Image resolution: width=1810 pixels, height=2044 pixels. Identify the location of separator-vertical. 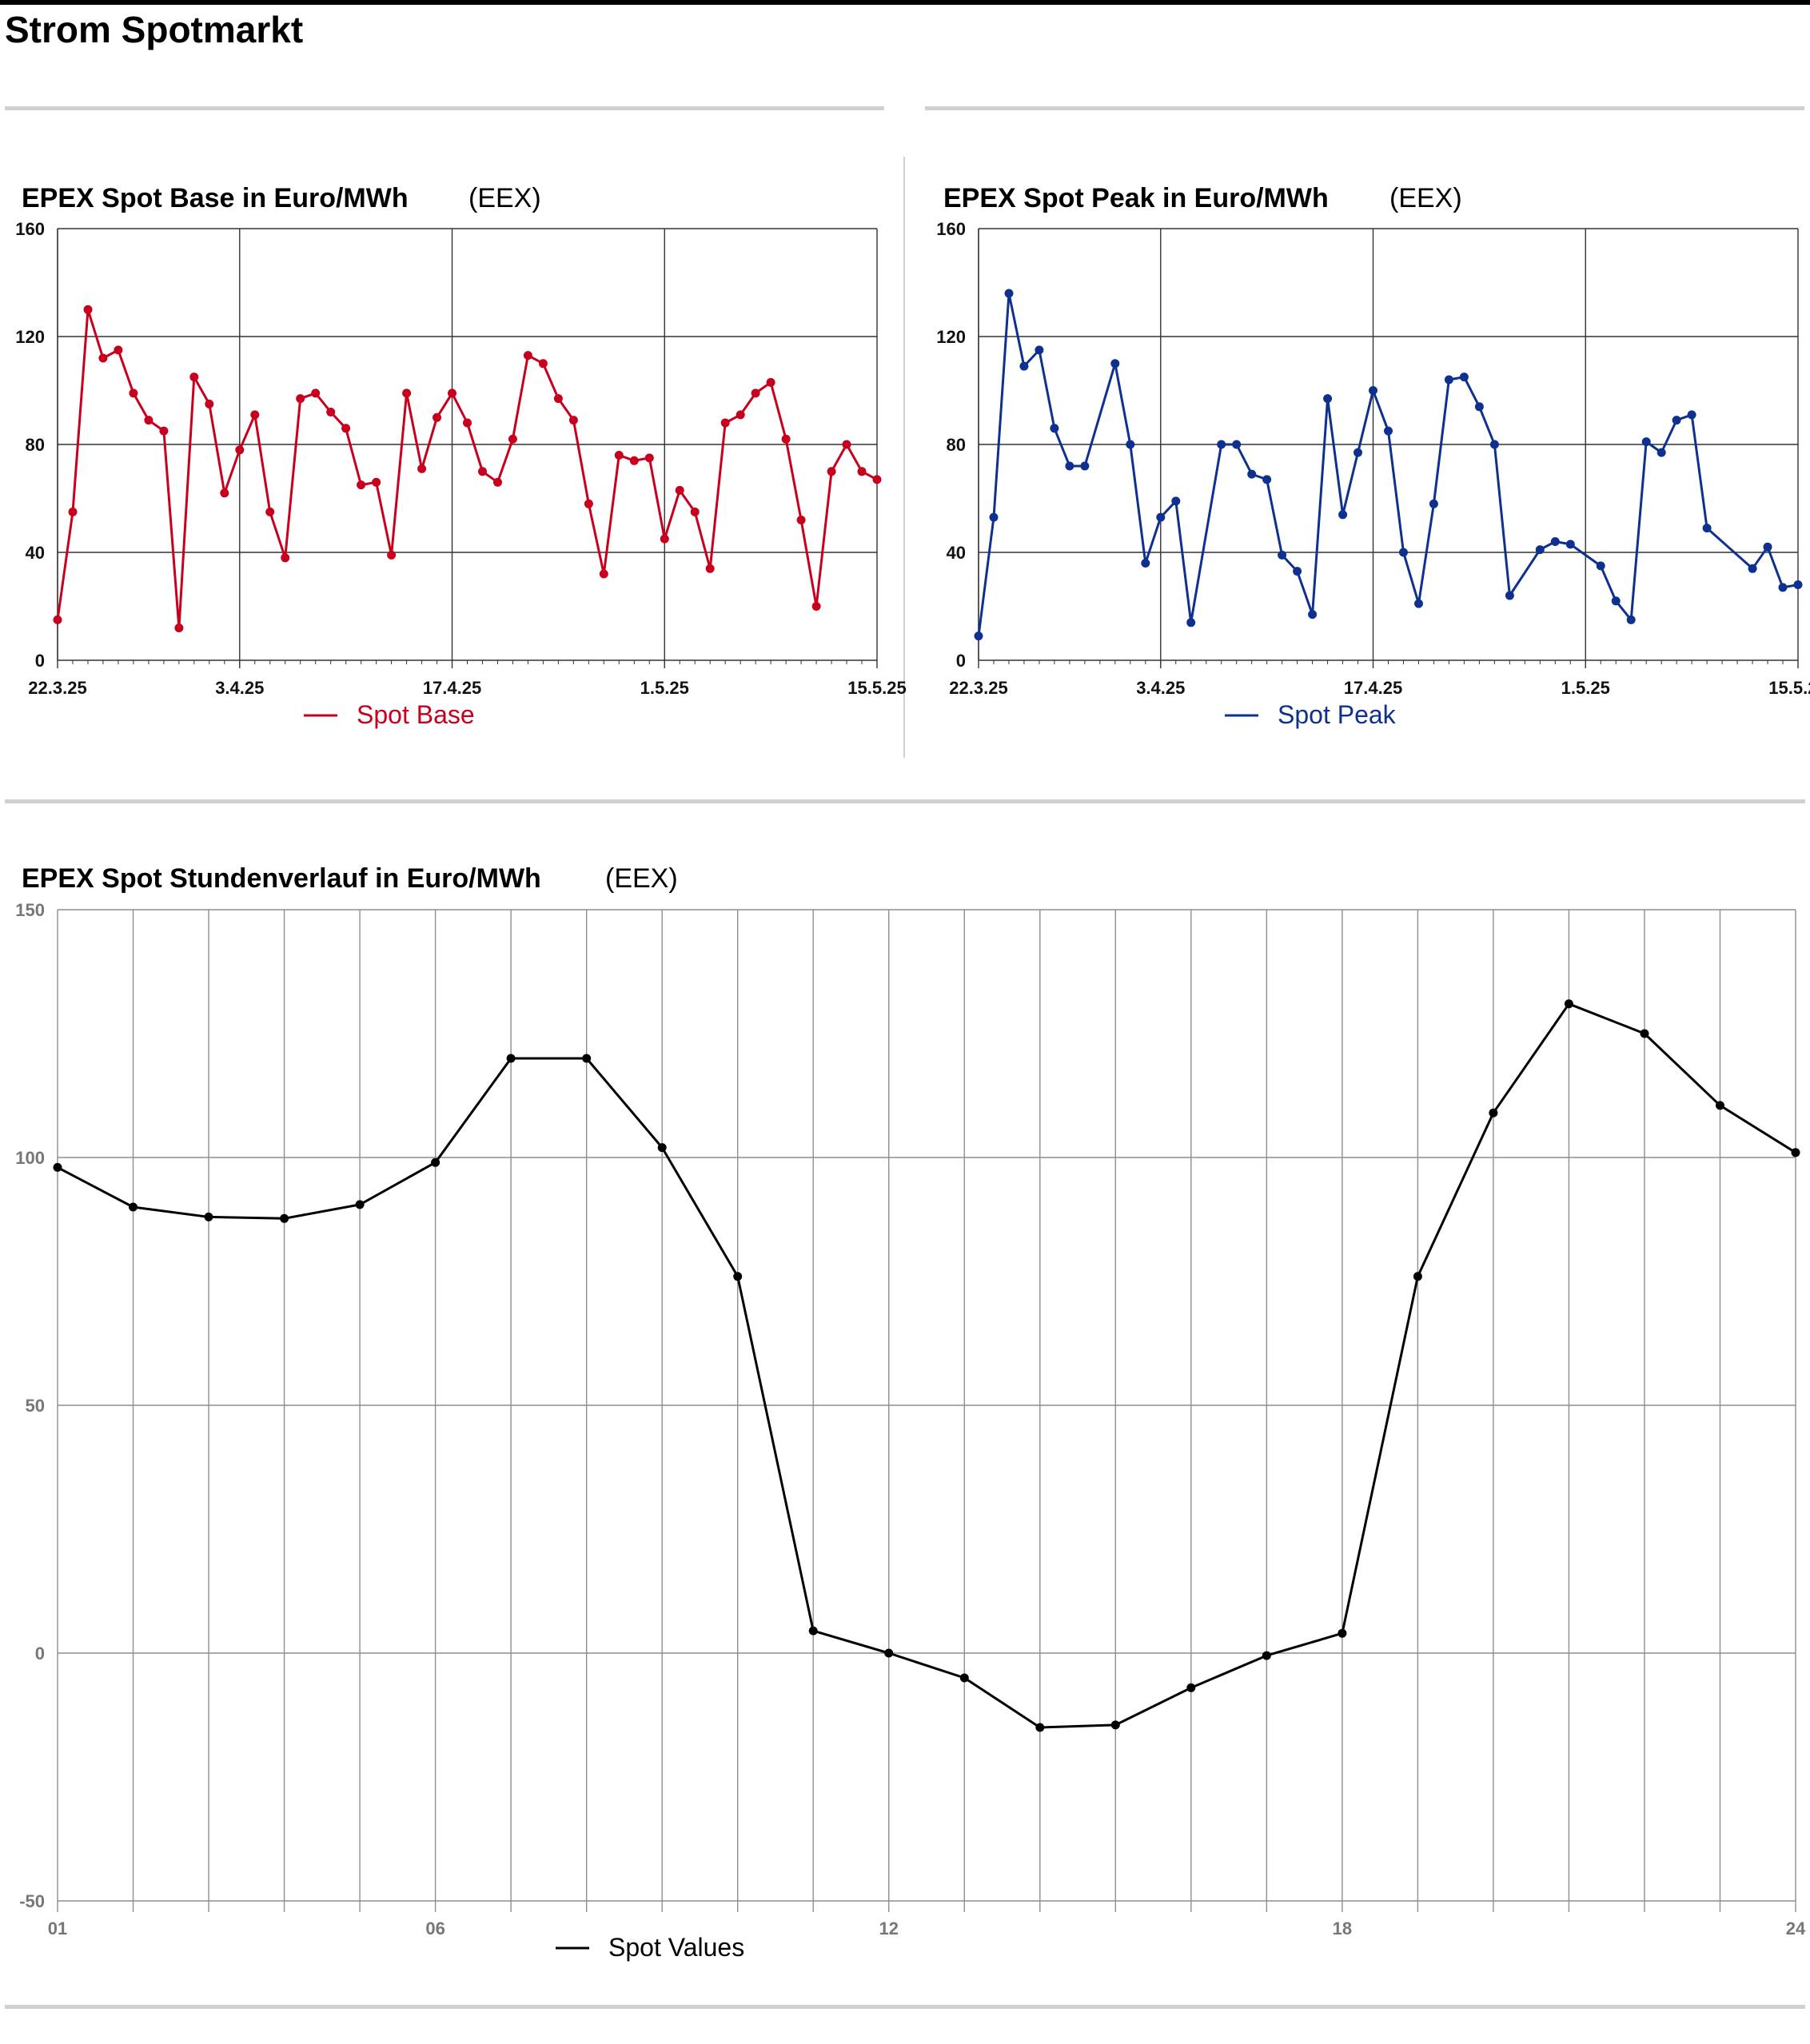
(904, 457).